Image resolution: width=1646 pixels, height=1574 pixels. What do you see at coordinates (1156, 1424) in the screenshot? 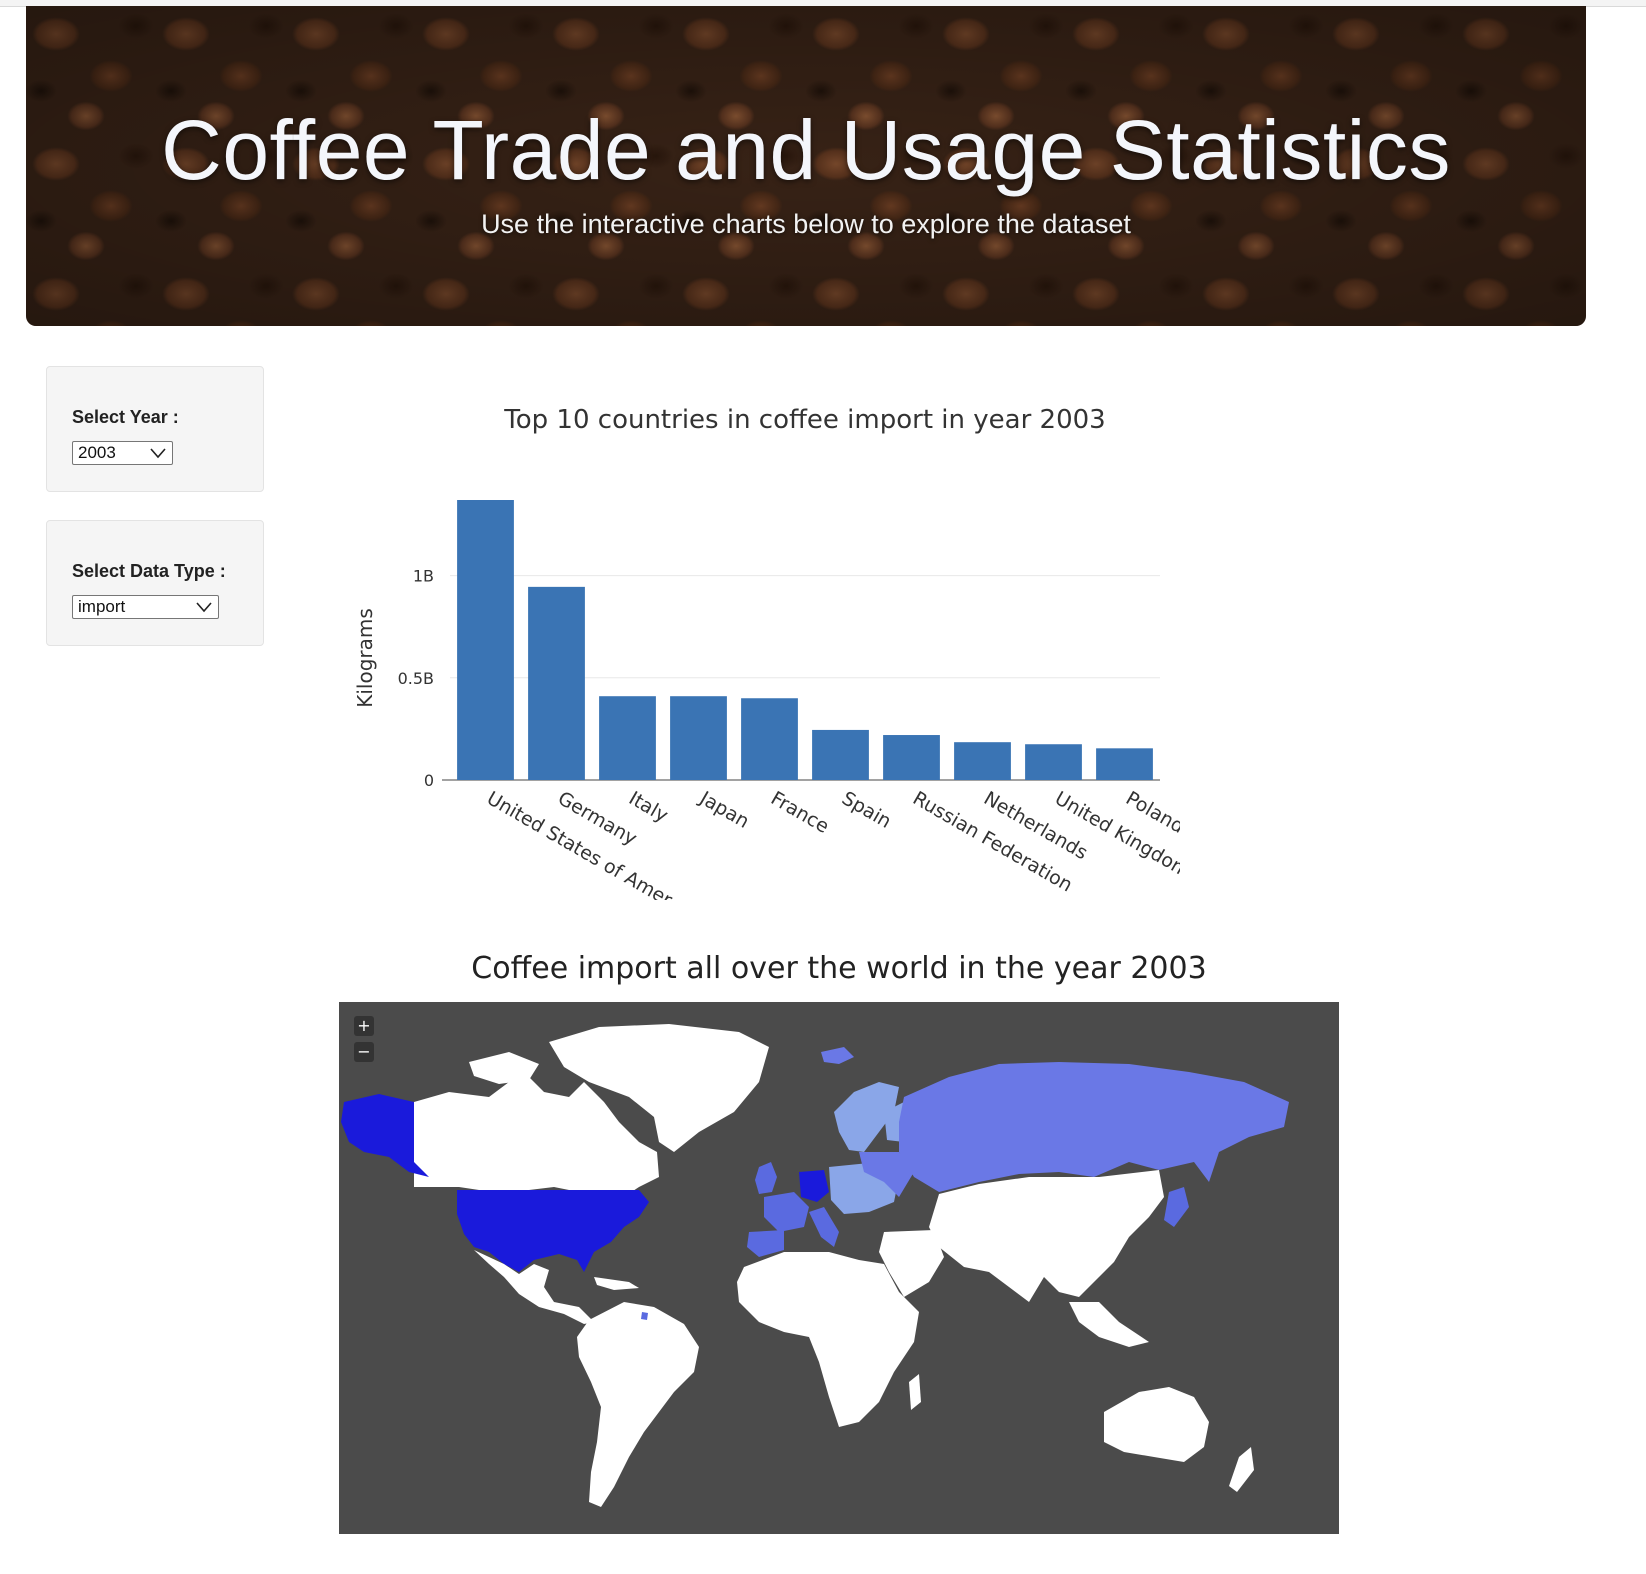
I see `australia-shape` at bounding box center [1156, 1424].